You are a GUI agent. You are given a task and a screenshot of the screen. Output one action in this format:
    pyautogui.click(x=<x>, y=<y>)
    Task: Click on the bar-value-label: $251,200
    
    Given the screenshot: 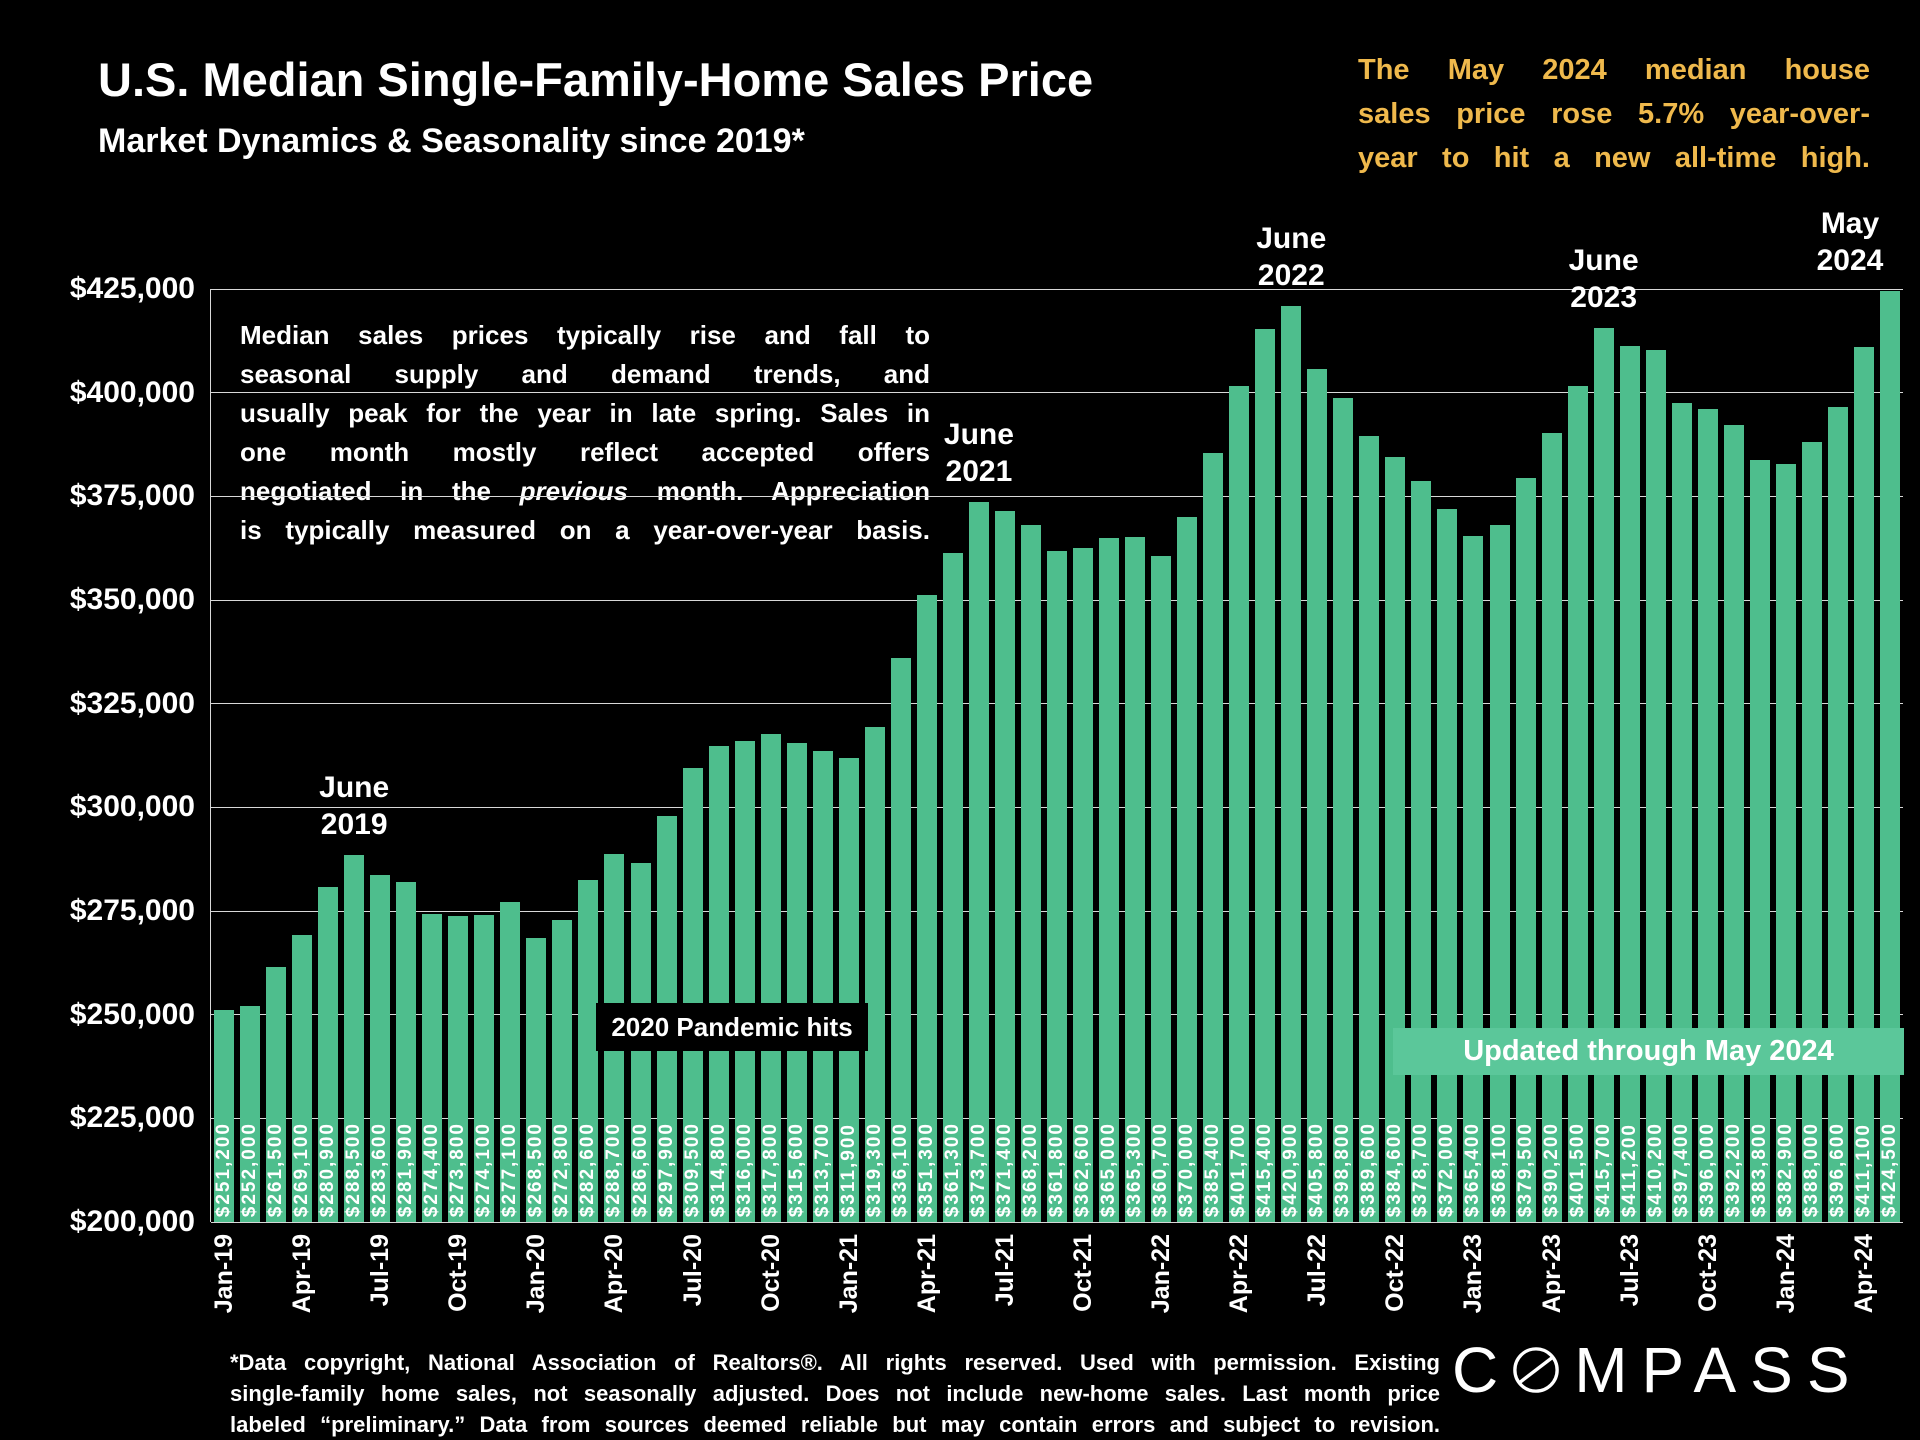 What is the action you would take?
    pyautogui.click(x=223, y=1169)
    